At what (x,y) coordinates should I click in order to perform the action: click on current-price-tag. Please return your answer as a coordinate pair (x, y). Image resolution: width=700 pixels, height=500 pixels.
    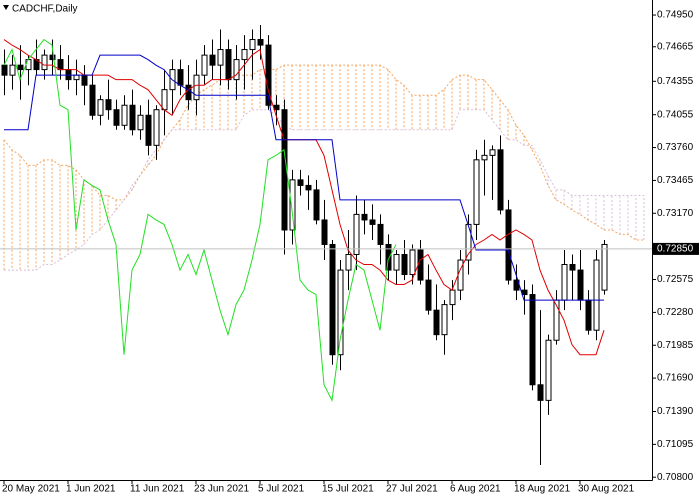
    Looking at the image, I should click on (676, 248).